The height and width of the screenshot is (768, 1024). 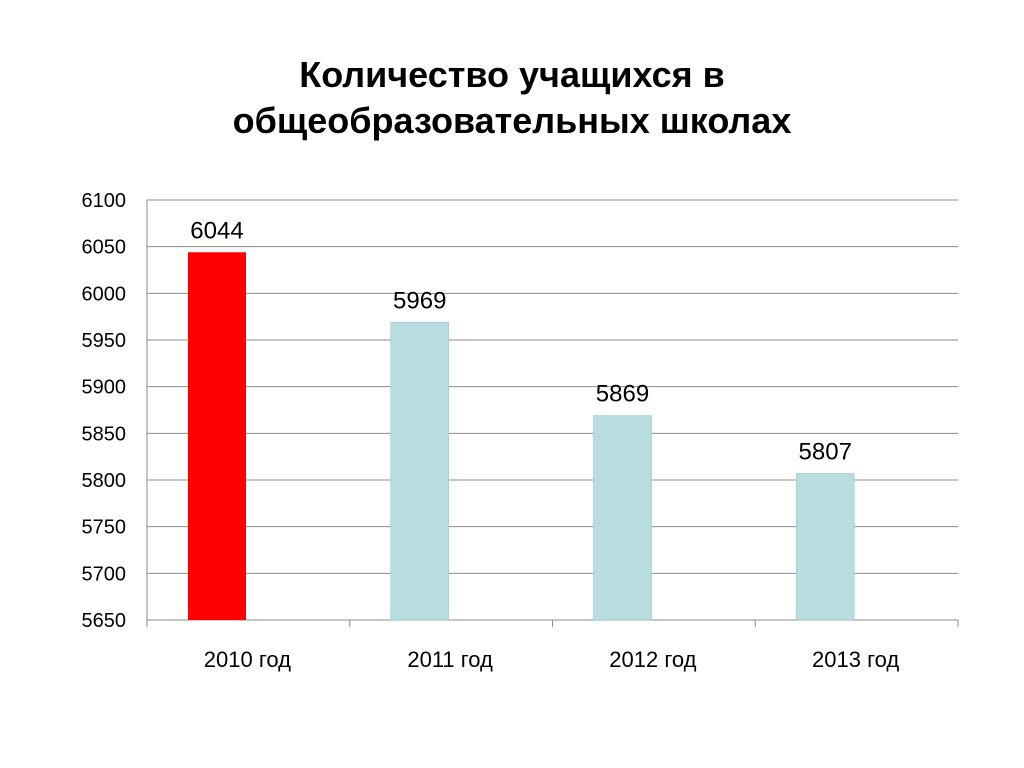 What do you see at coordinates (216, 230) in the screenshot?
I see `data-label: 6044` at bounding box center [216, 230].